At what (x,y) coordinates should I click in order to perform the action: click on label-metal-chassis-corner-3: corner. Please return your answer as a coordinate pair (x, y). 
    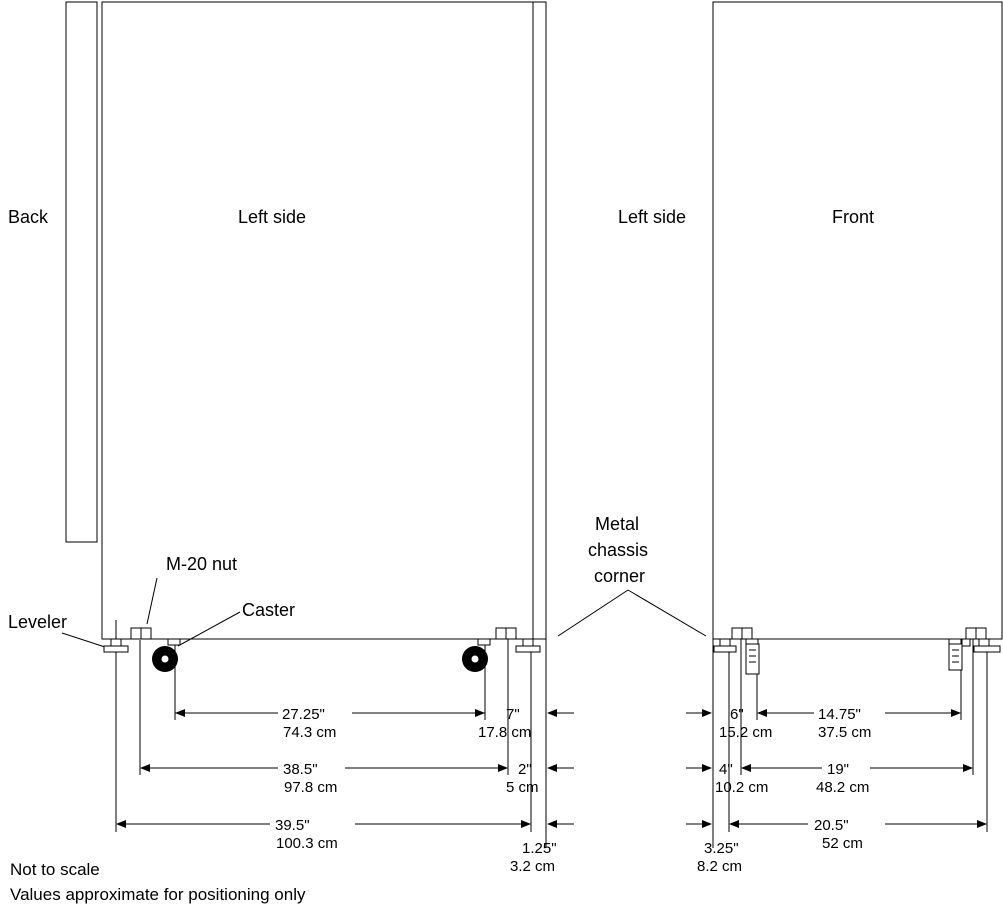
    Looking at the image, I should click on (619, 576).